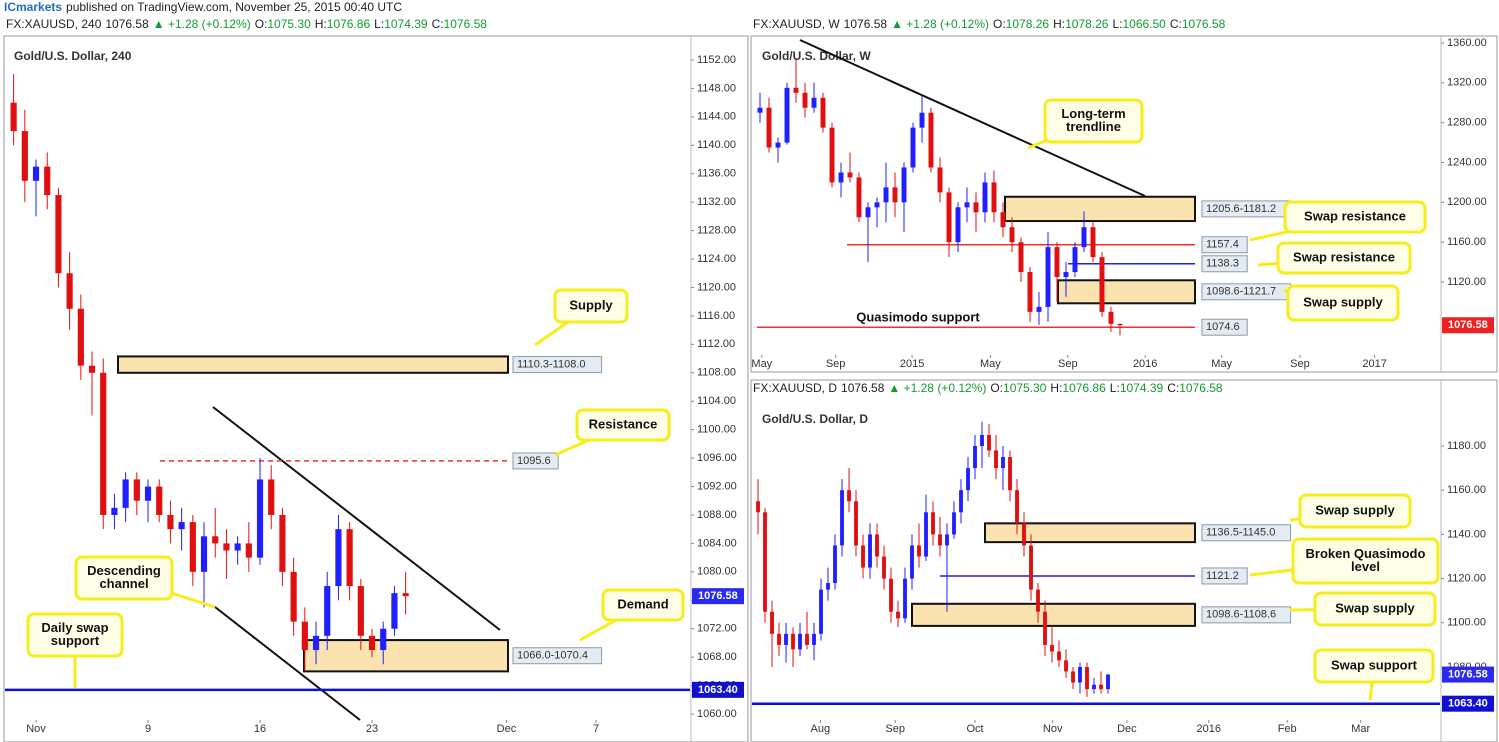 The image size is (1499, 742). I want to click on zone-label-box, so click(1246, 615).